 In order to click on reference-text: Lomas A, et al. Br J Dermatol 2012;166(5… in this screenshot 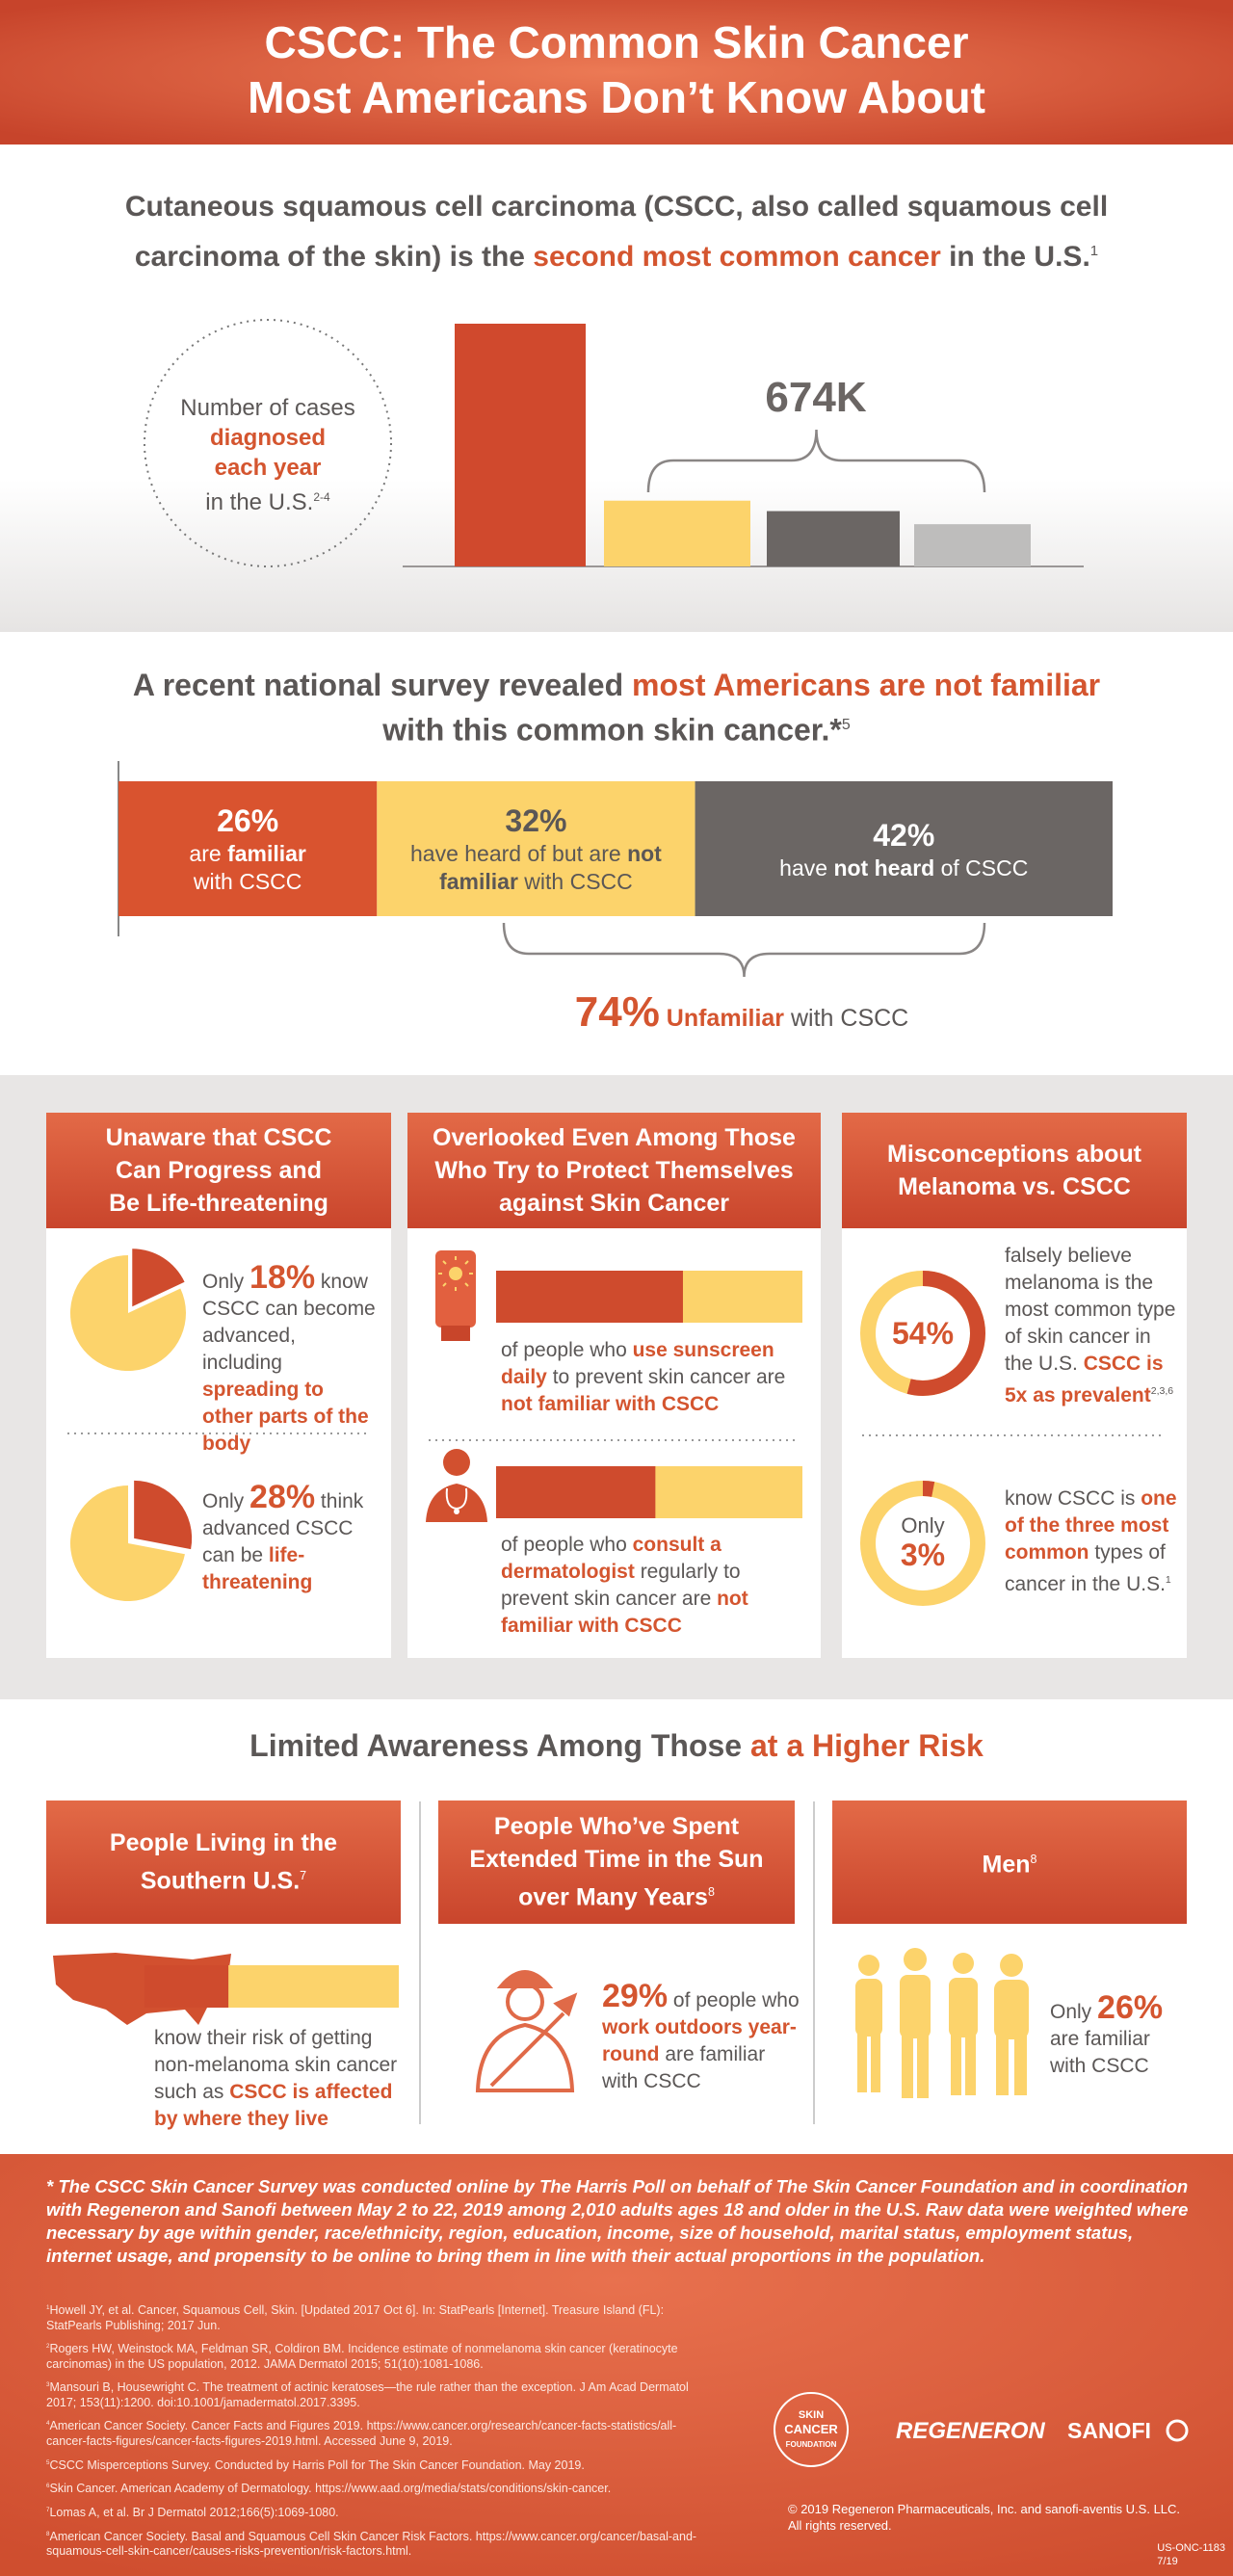, I will do `click(194, 2513)`.